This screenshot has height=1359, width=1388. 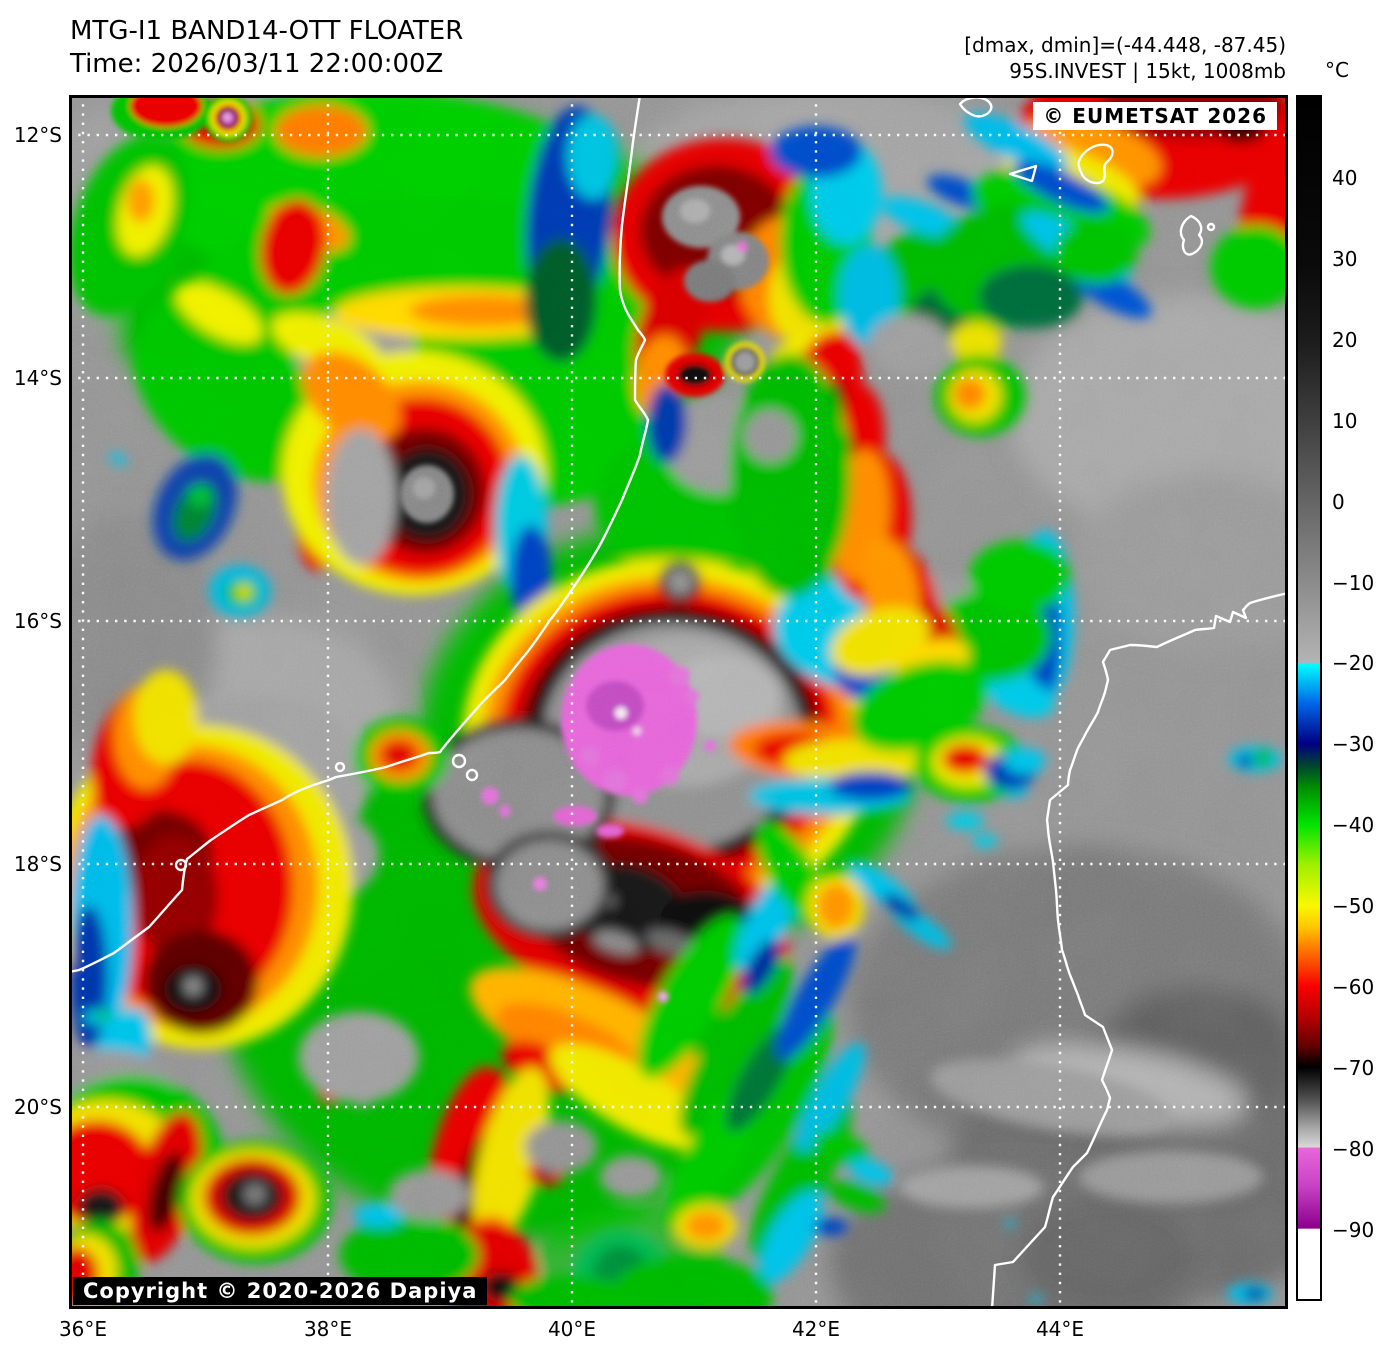 What do you see at coordinates (1337, 70) in the screenshot?
I see `colorbar-unit-label: °C` at bounding box center [1337, 70].